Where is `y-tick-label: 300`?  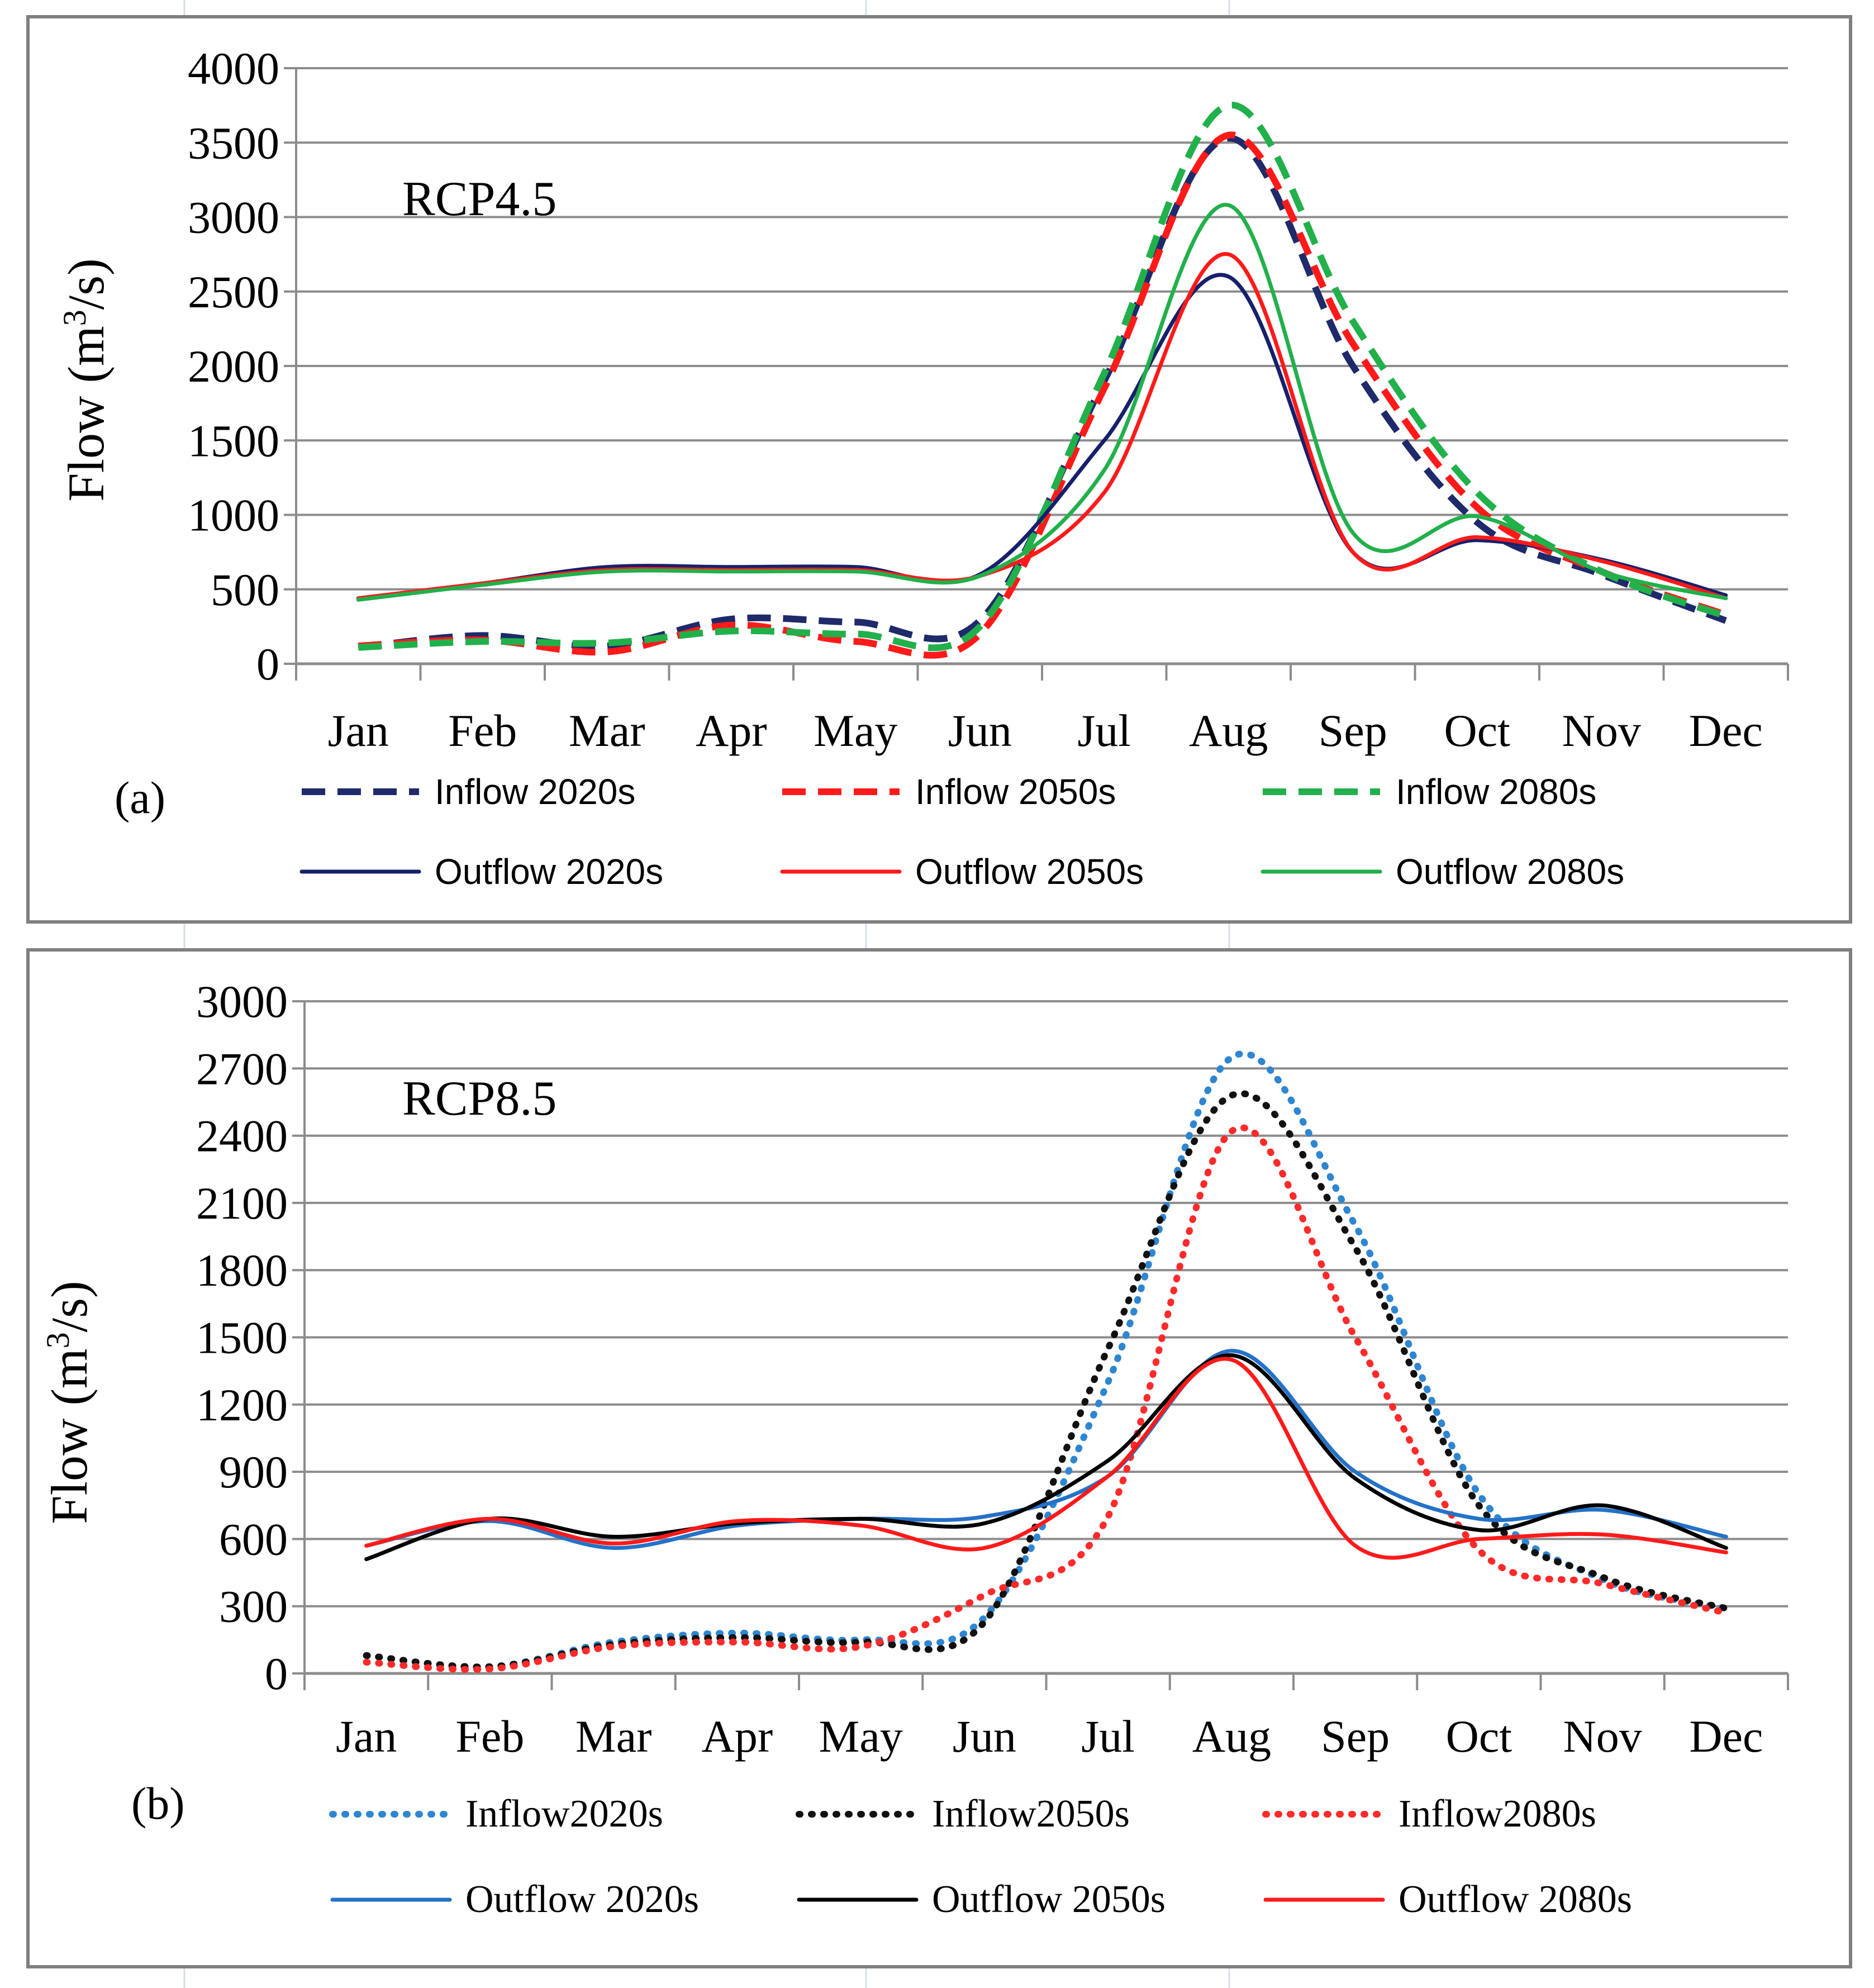 y-tick-label: 300 is located at coordinates (253, 1606).